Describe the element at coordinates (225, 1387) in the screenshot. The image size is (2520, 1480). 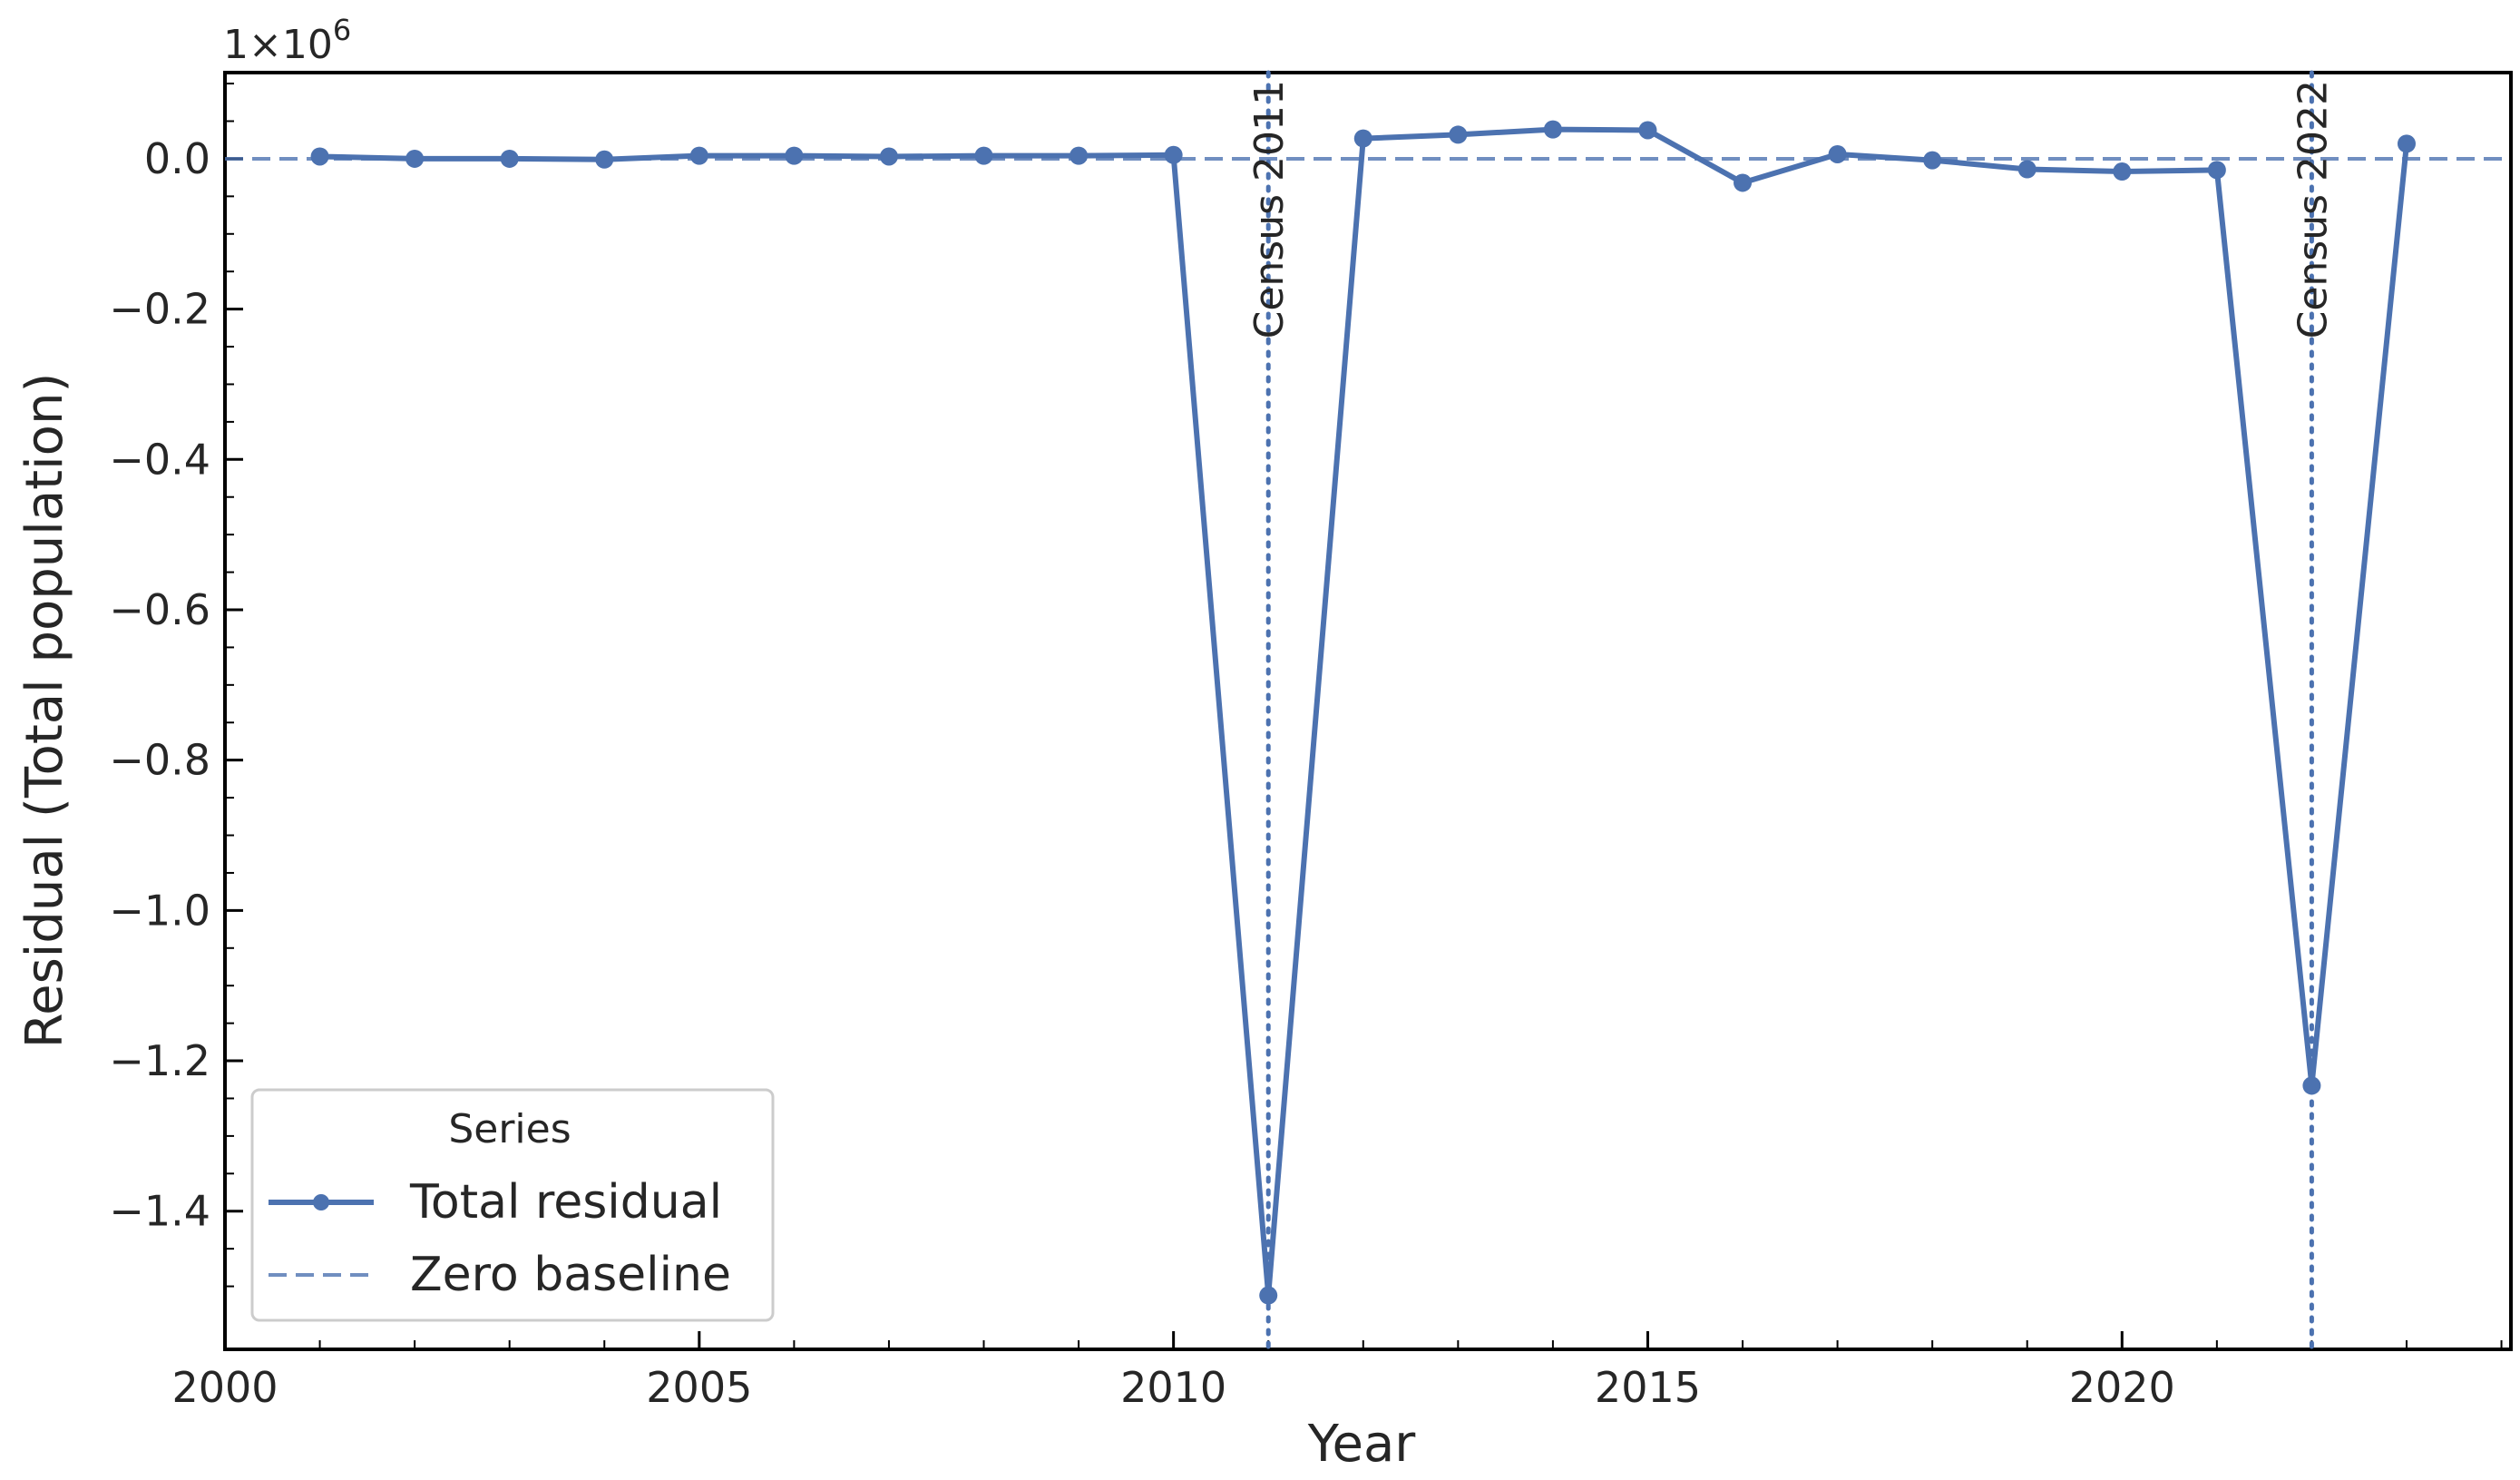
I see `x-tick-label: 2000` at that location.